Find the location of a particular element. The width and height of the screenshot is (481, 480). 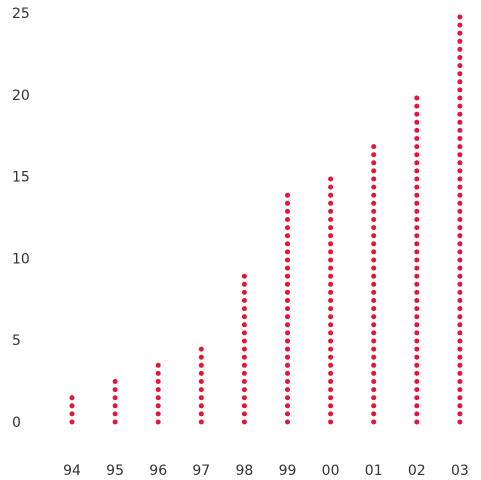

y-tick-label: 20 is located at coordinates (21, 96).